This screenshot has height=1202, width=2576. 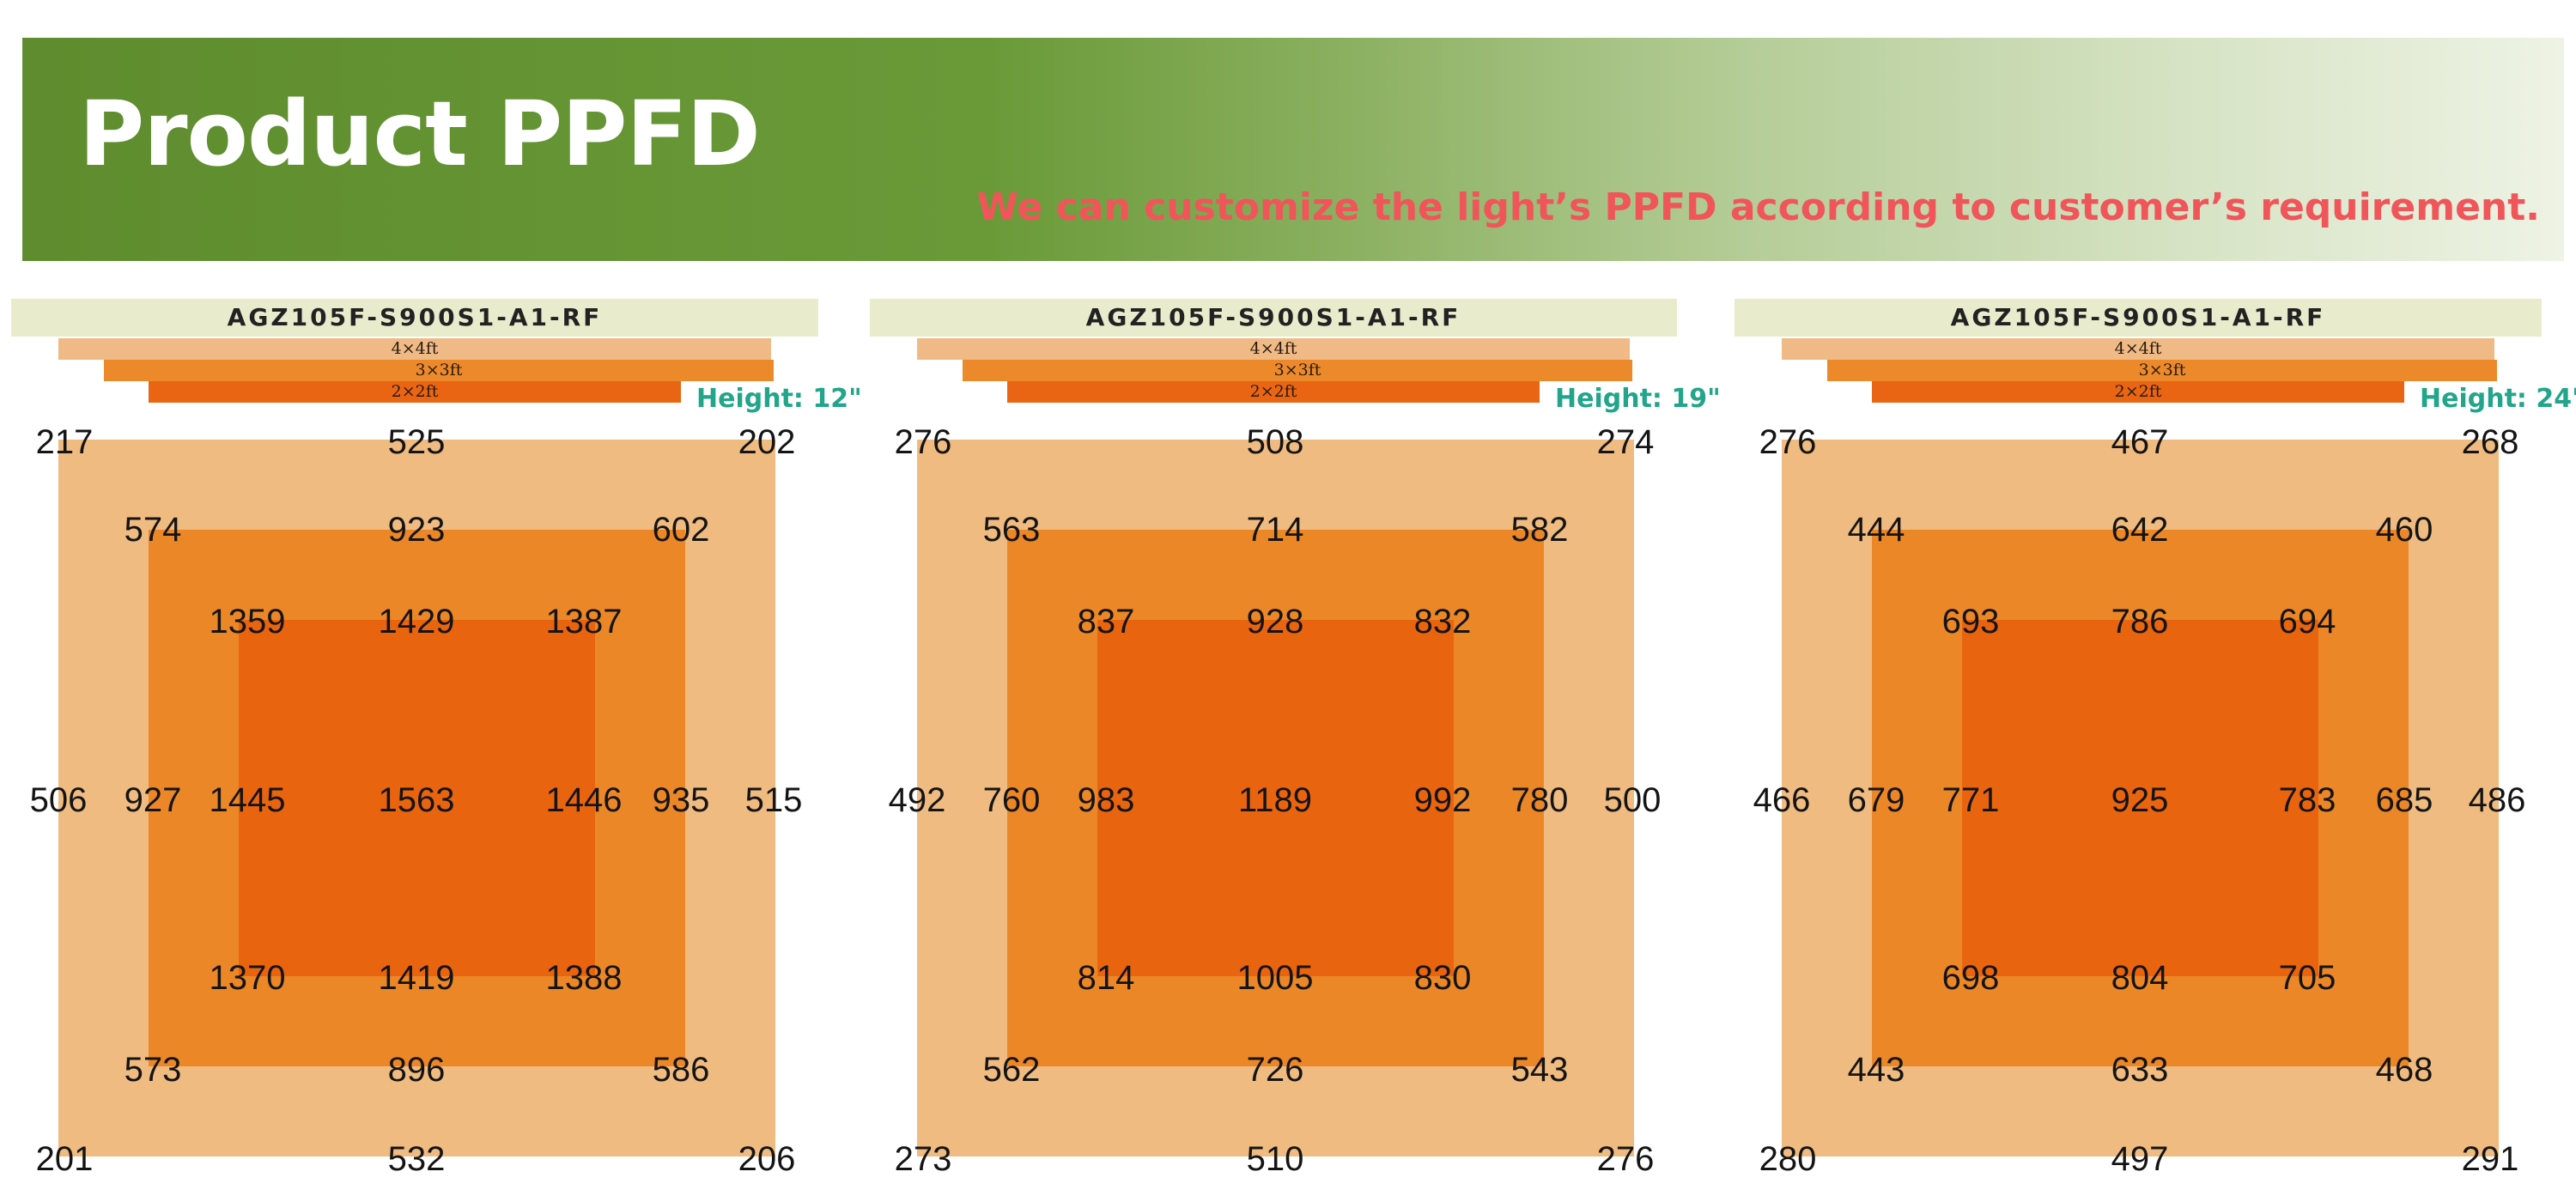 I want to click on ppfd-value: 291, so click(x=2490, y=1159).